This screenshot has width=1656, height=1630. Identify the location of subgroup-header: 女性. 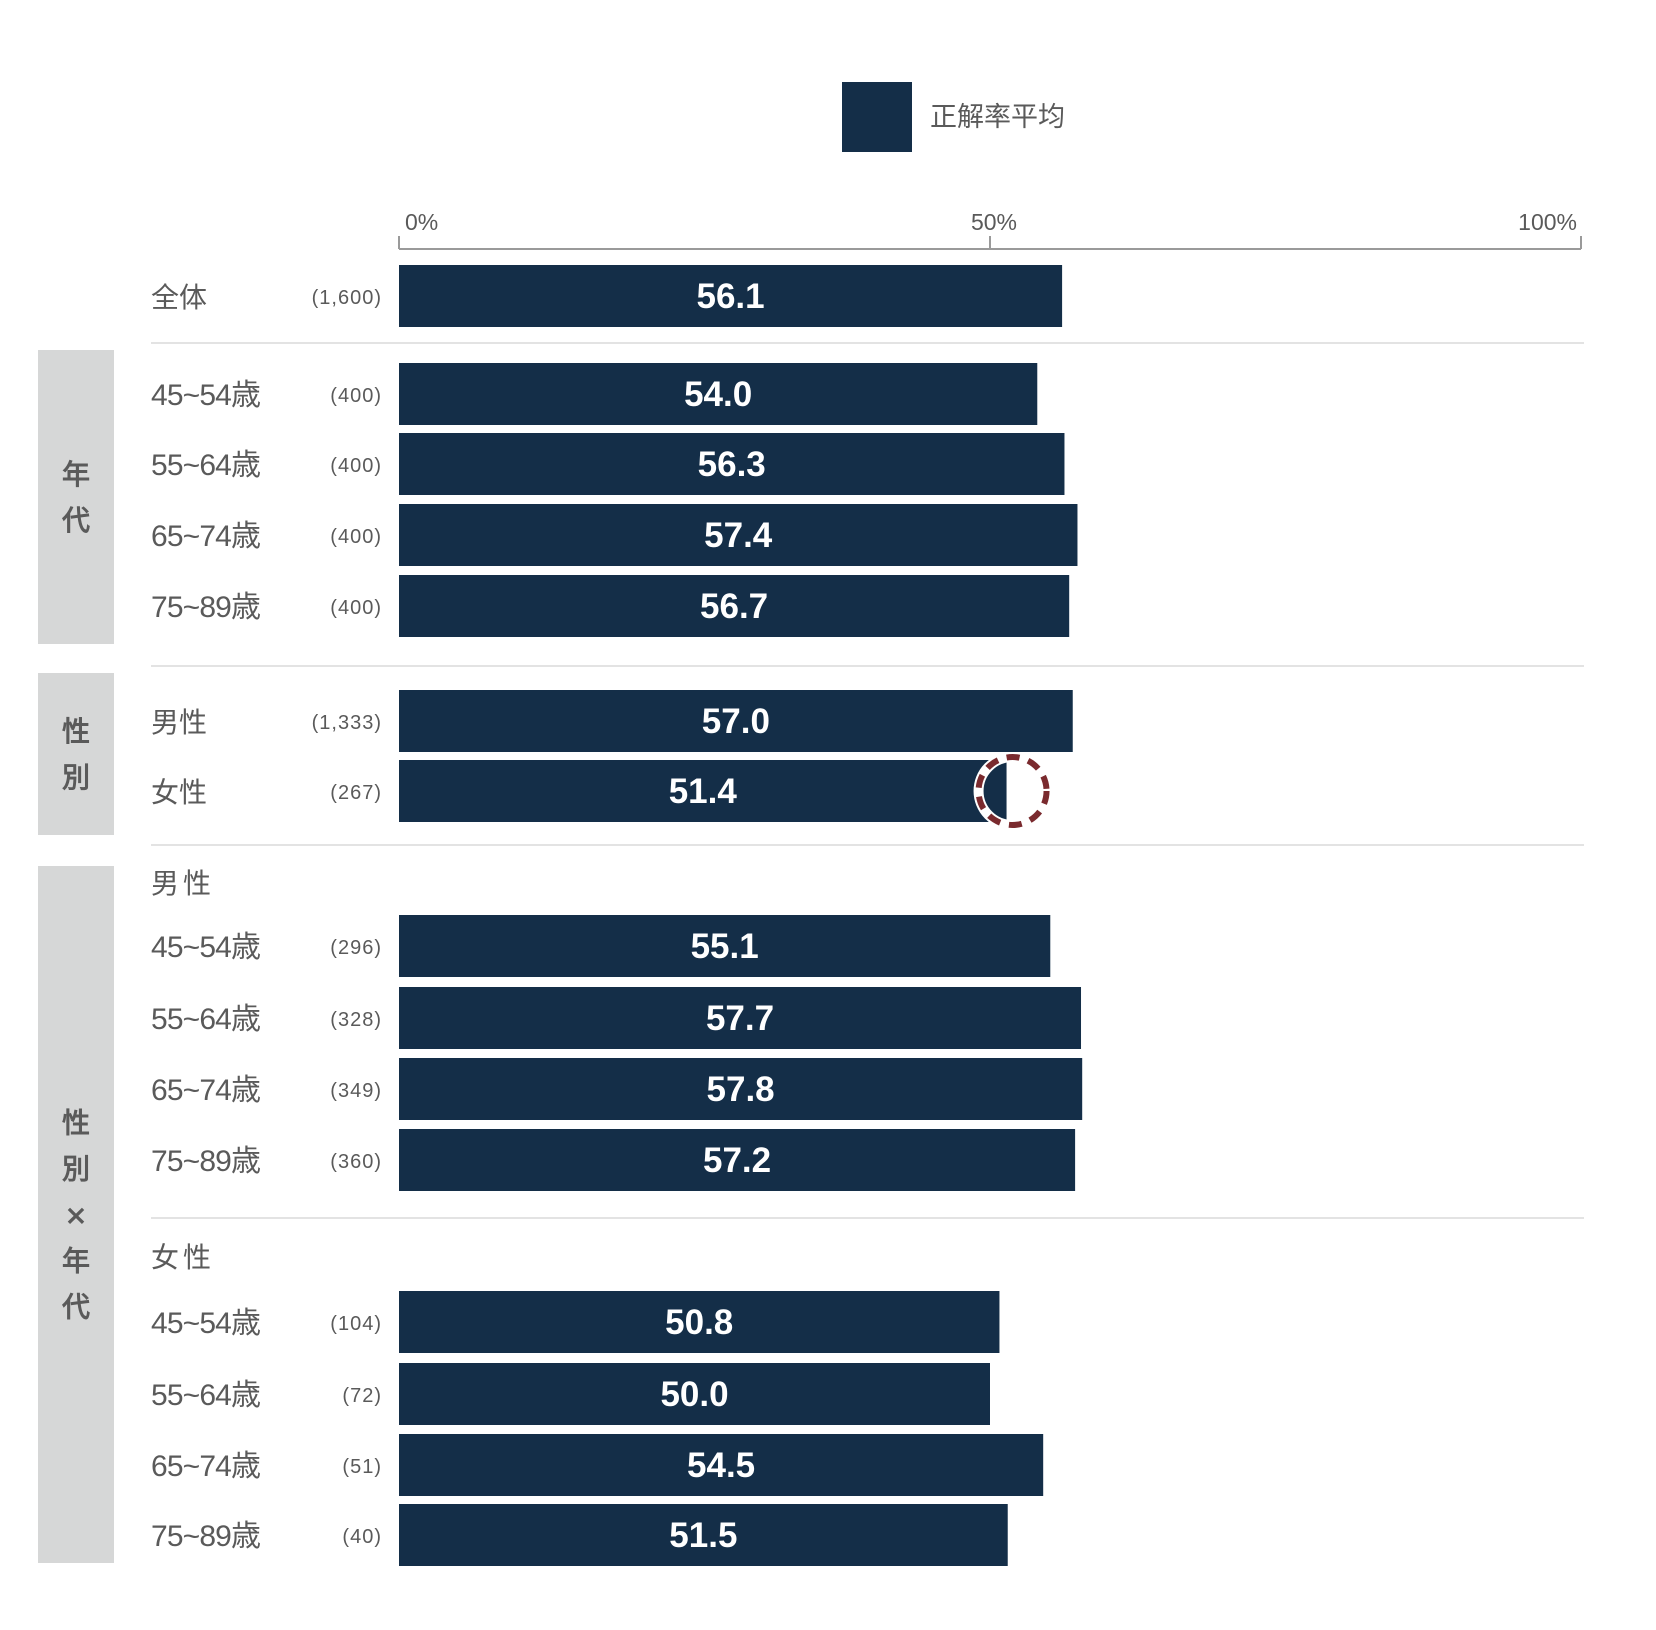
(183, 1257).